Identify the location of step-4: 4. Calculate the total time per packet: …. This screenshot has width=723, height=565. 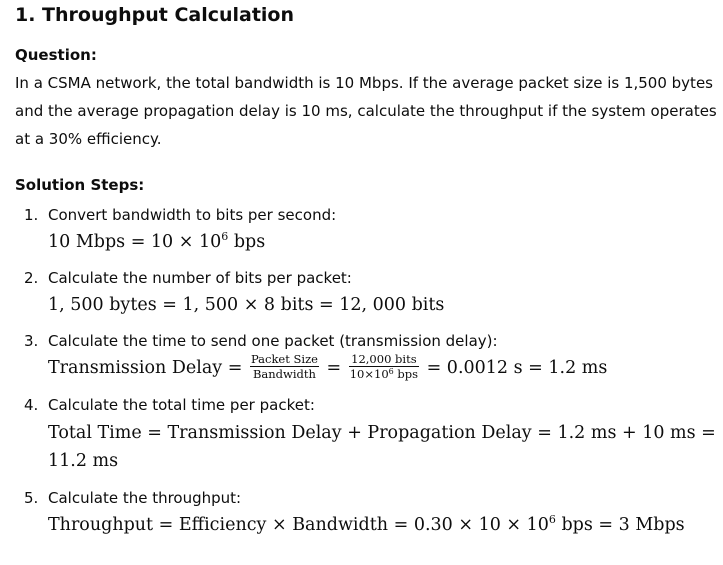
(366, 435).